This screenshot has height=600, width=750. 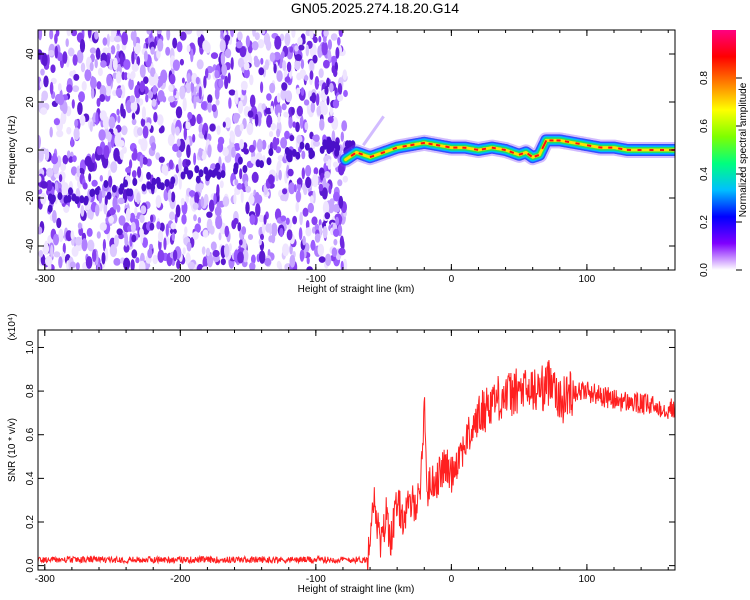 What do you see at coordinates (30, 150) in the screenshot?
I see `y-tick-label: 0` at bounding box center [30, 150].